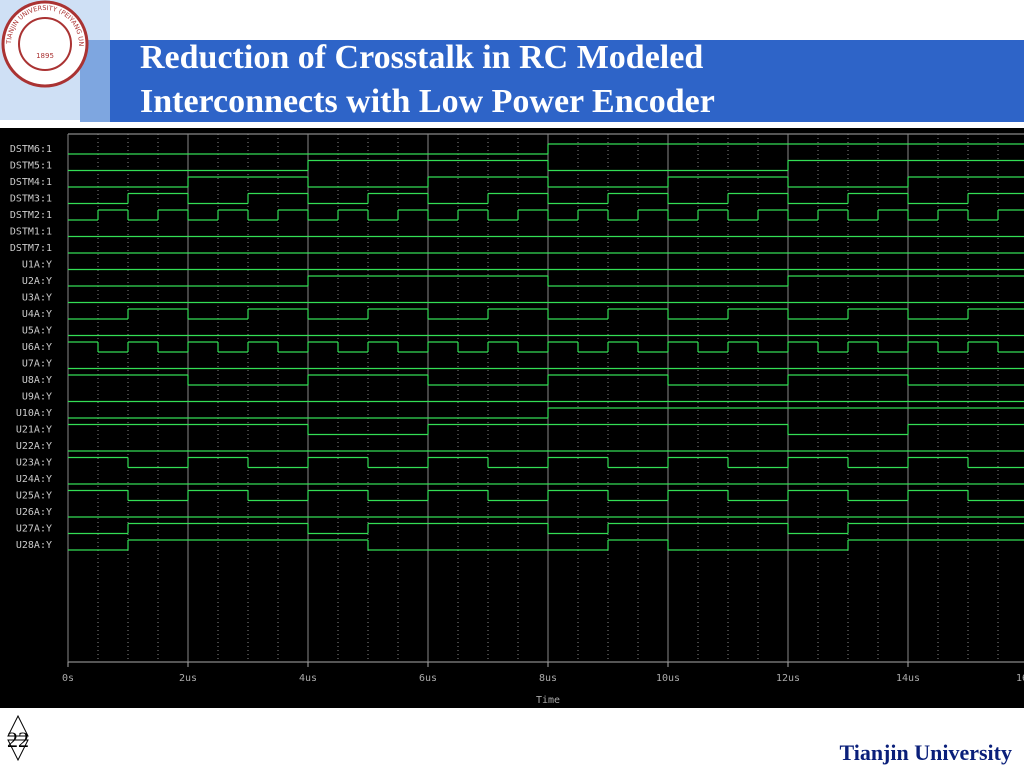 The width and height of the screenshot is (1024, 768). What do you see at coordinates (31, 199) in the screenshot?
I see `signal-label: DSTM3:1` at bounding box center [31, 199].